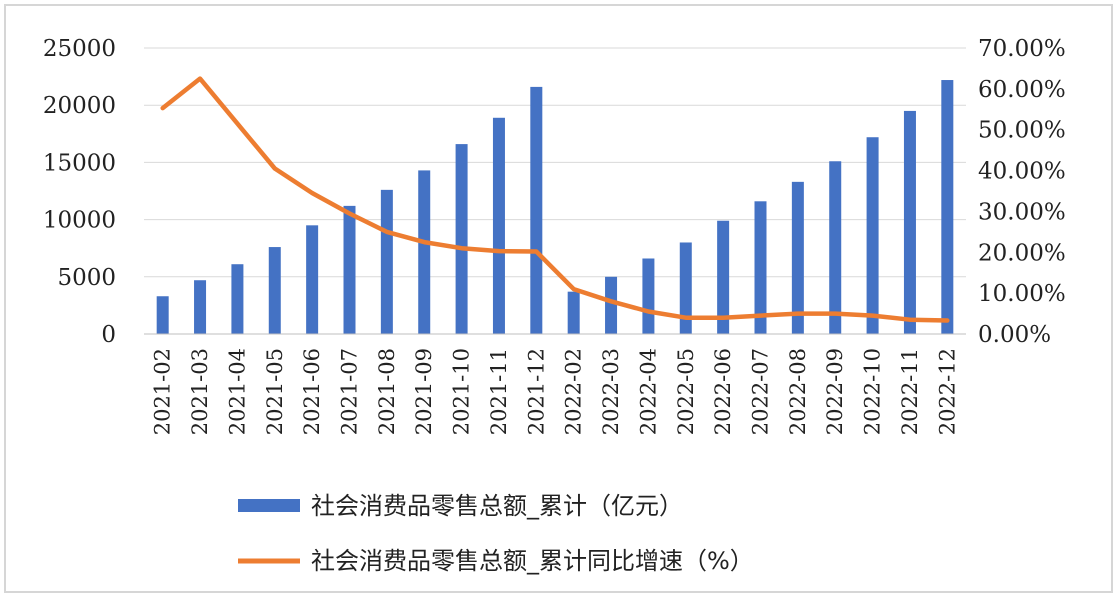  What do you see at coordinates (79, 192) in the screenshot?
I see `left-axis: 0 5000 10000 15000 20000 25000` at bounding box center [79, 192].